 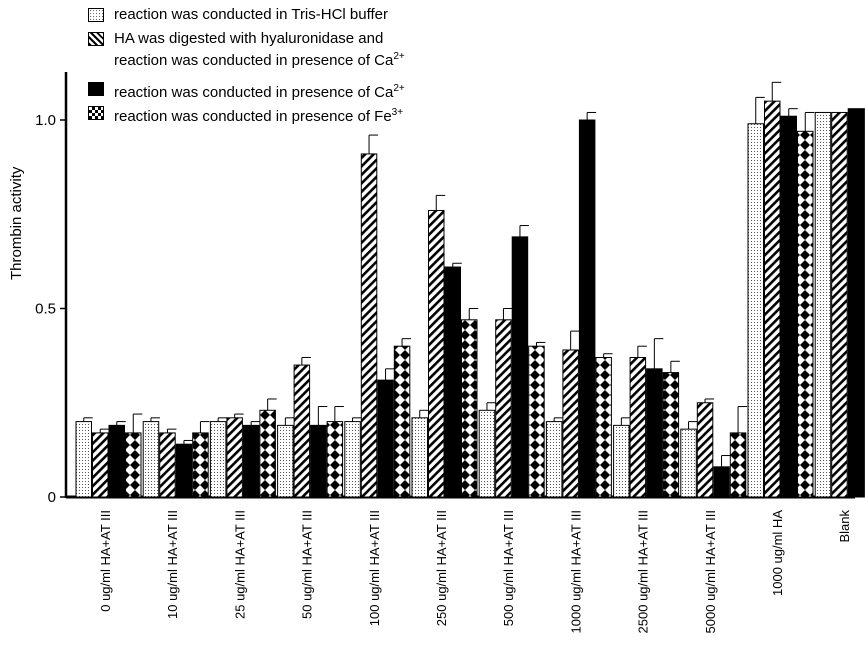 What do you see at coordinates (52, 497) in the screenshot?
I see `y-tick-label: 0` at bounding box center [52, 497].